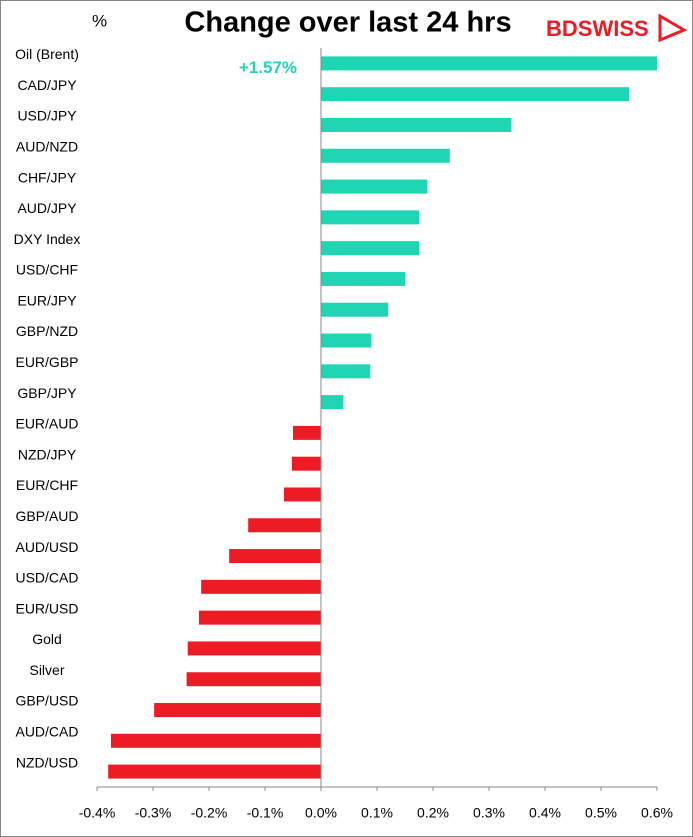  I want to click on y-tick-label: EUR/CHF, so click(47, 485).